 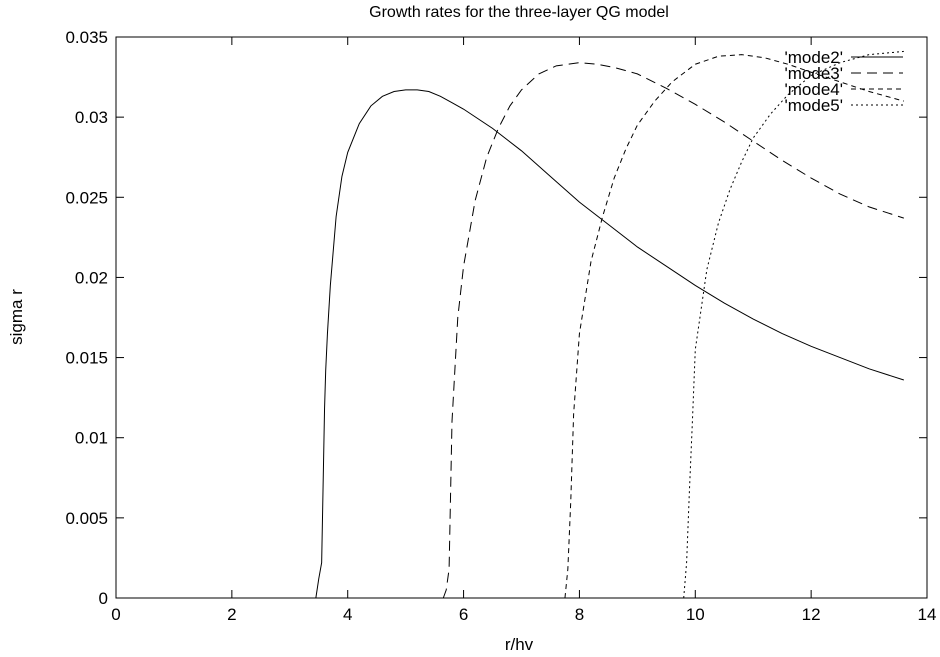 I want to click on y-tick-label: 0.035, so click(x=86, y=37).